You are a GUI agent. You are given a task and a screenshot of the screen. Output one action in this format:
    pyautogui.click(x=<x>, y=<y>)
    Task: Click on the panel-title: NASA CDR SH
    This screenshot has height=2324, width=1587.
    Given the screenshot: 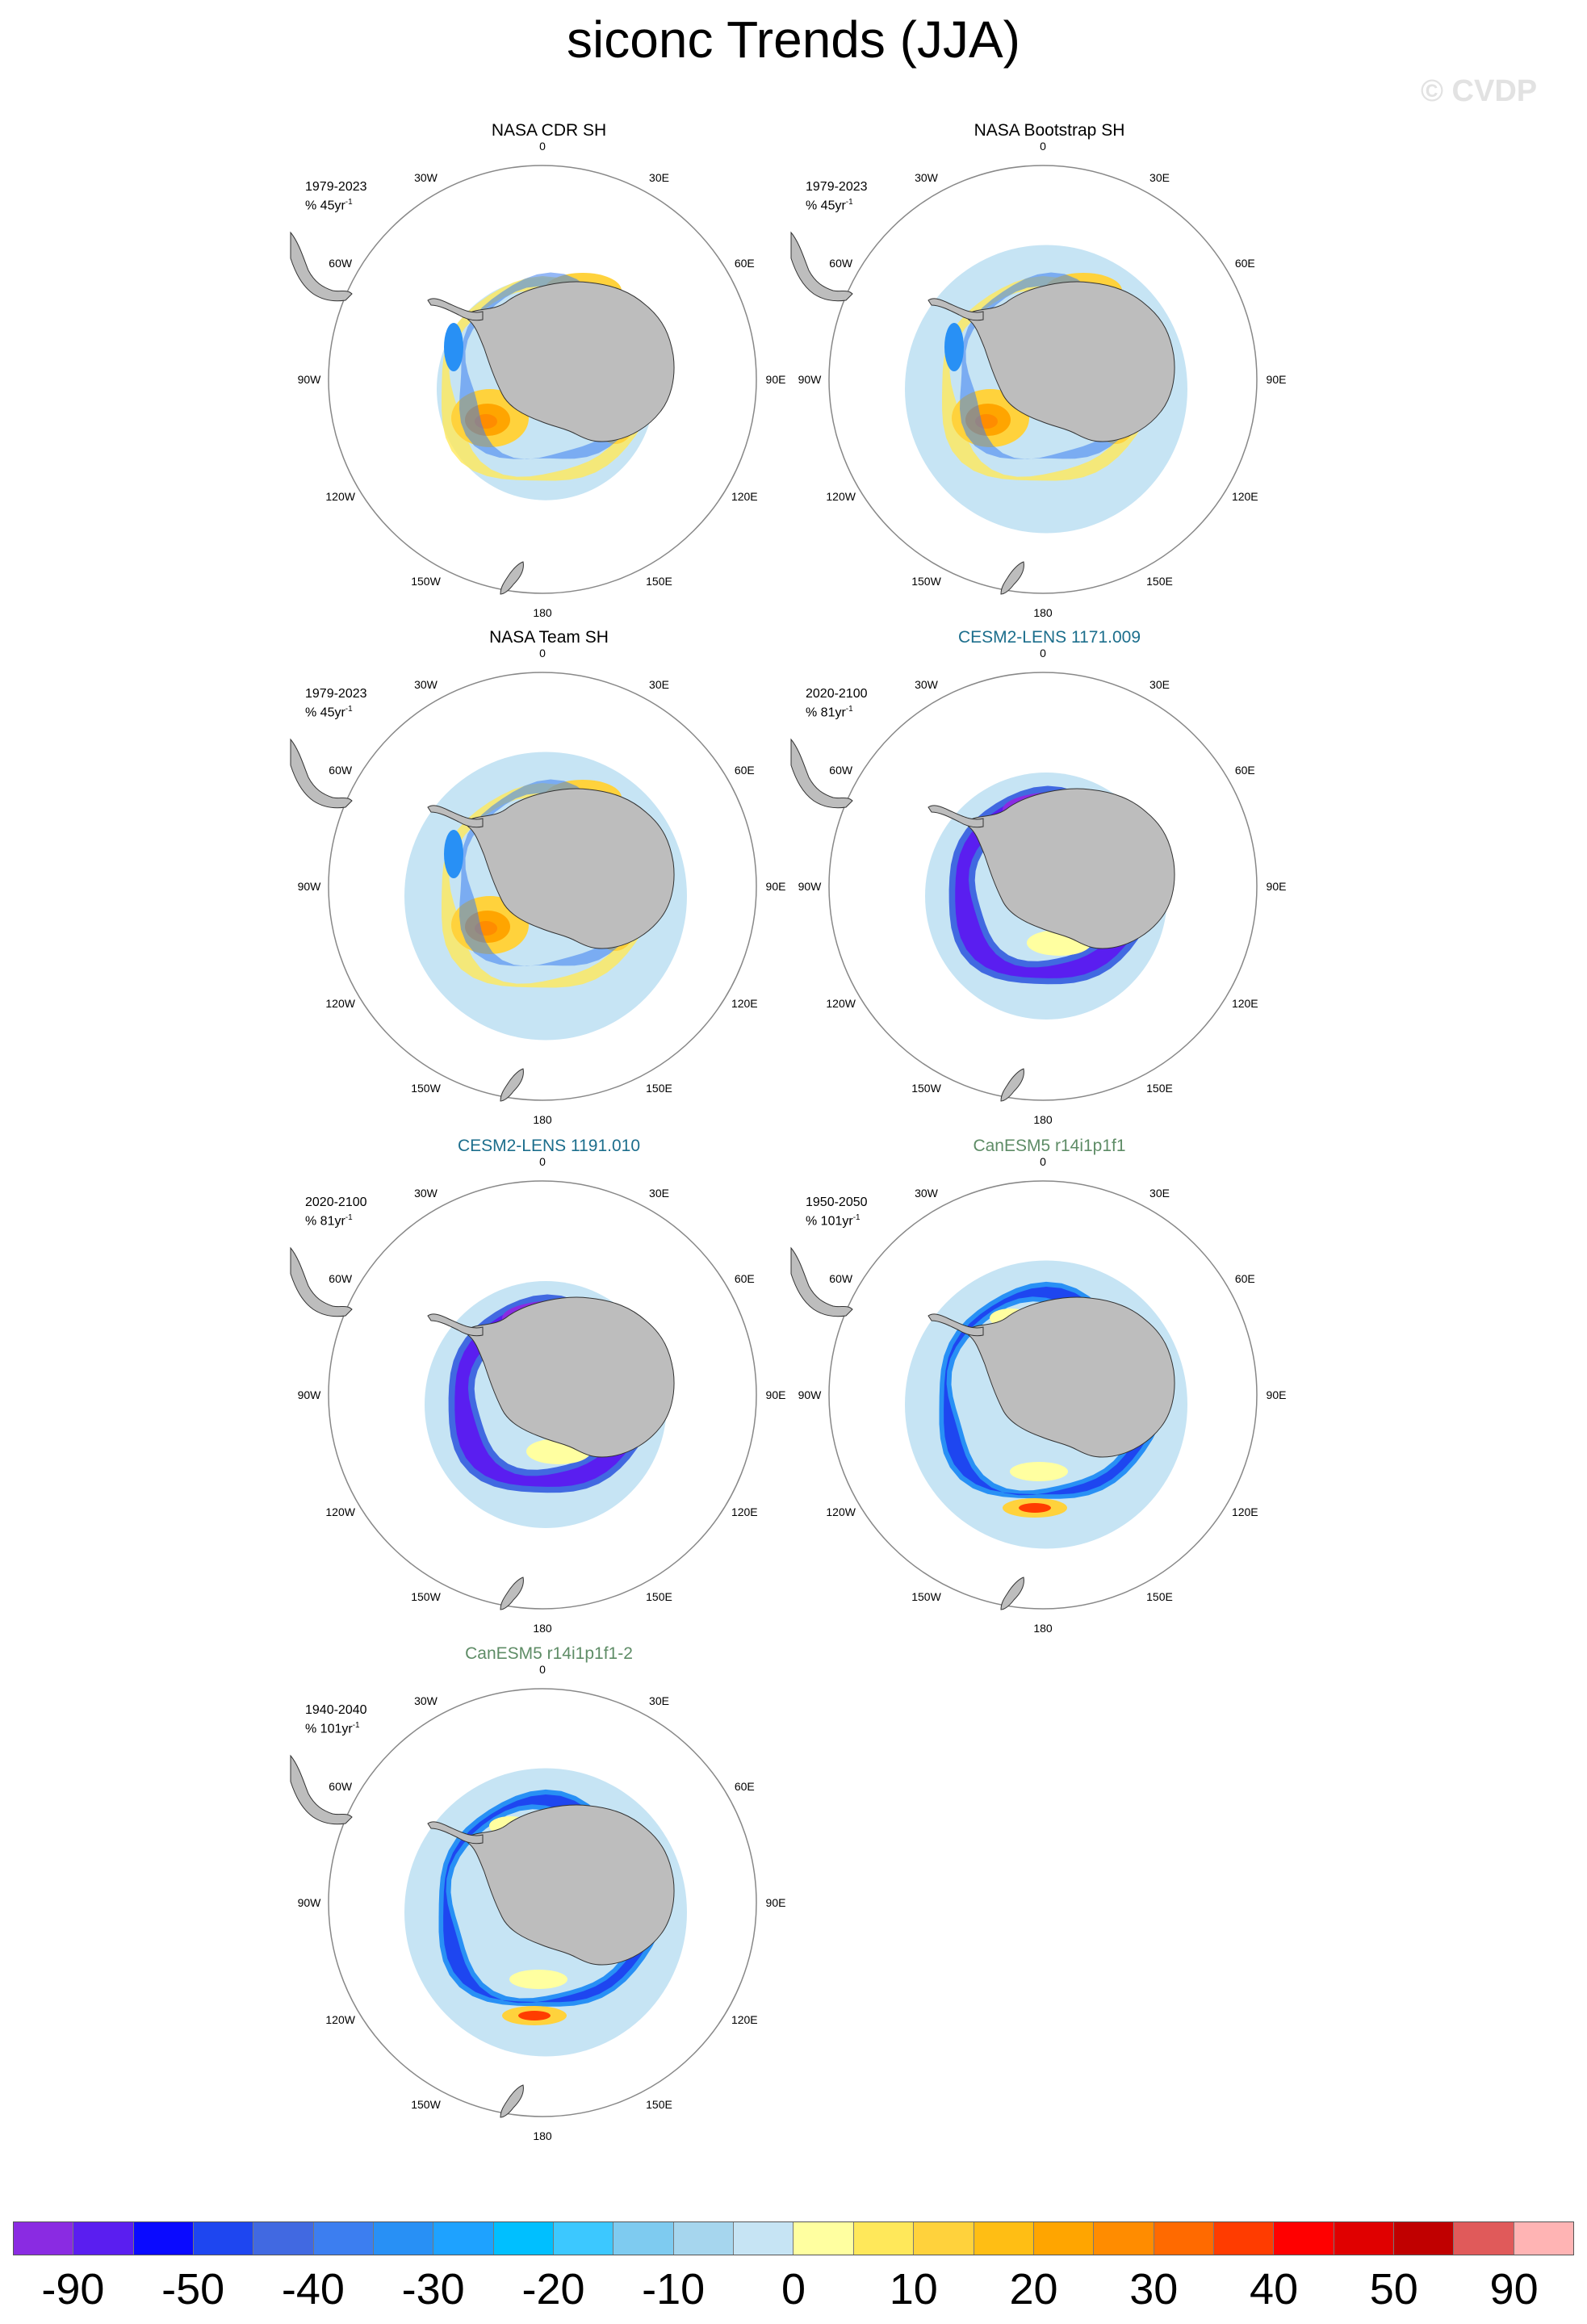 What is the action you would take?
    pyautogui.click(x=549, y=130)
    